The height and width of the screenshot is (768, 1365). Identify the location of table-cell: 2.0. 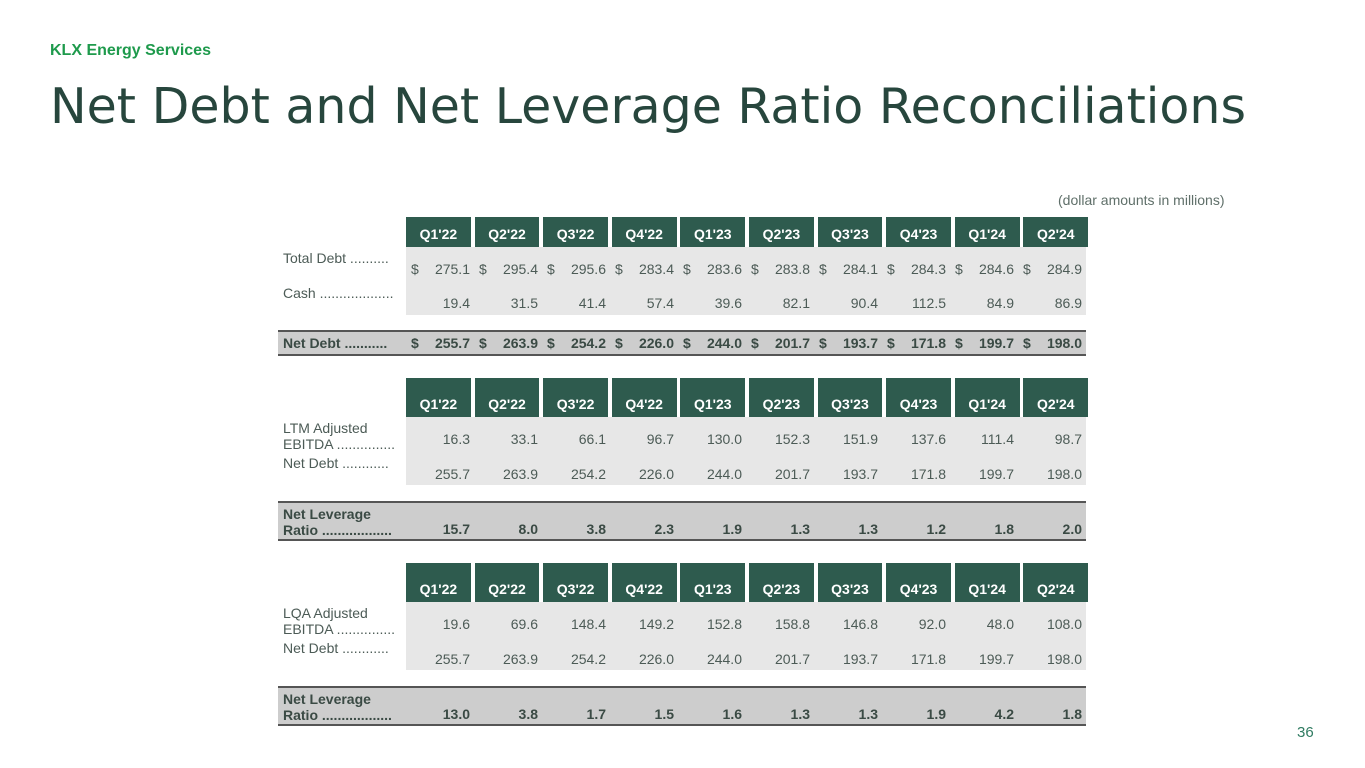
(1072, 529).